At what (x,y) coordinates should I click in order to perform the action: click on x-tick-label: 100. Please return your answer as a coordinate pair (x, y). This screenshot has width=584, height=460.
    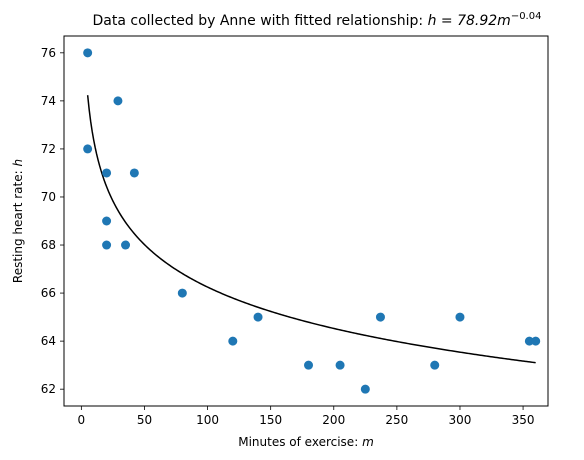
    Looking at the image, I should click on (207, 420).